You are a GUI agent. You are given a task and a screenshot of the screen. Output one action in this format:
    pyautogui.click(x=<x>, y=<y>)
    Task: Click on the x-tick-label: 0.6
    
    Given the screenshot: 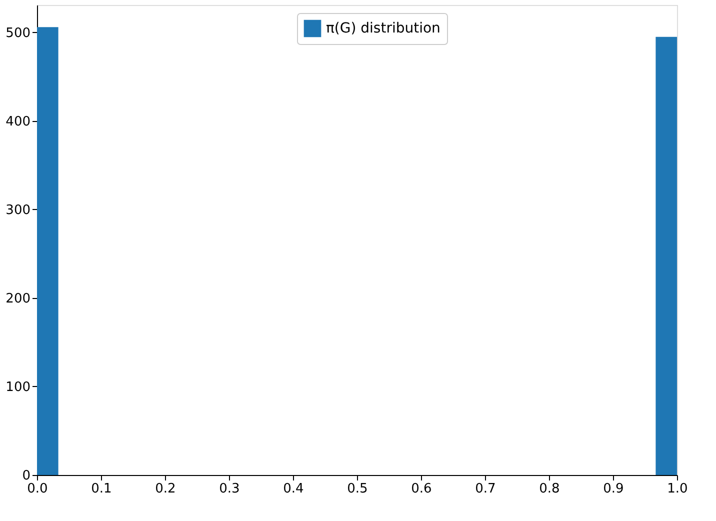 What is the action you would take?
    pyautogui.click(x=421, y=489)
    